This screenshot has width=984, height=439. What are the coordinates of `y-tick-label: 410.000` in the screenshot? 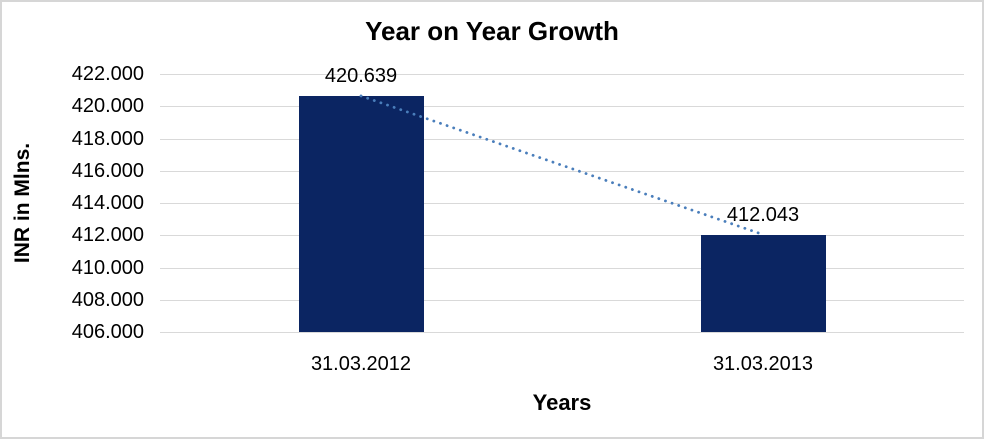 It's located at (107, 267).